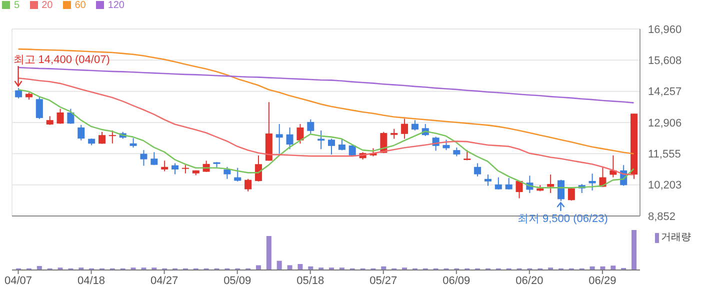  Describe the element at coordinates (61, 60) in the screenshot. I see `annotation: 최고 14,400 (04/07)` at that location.